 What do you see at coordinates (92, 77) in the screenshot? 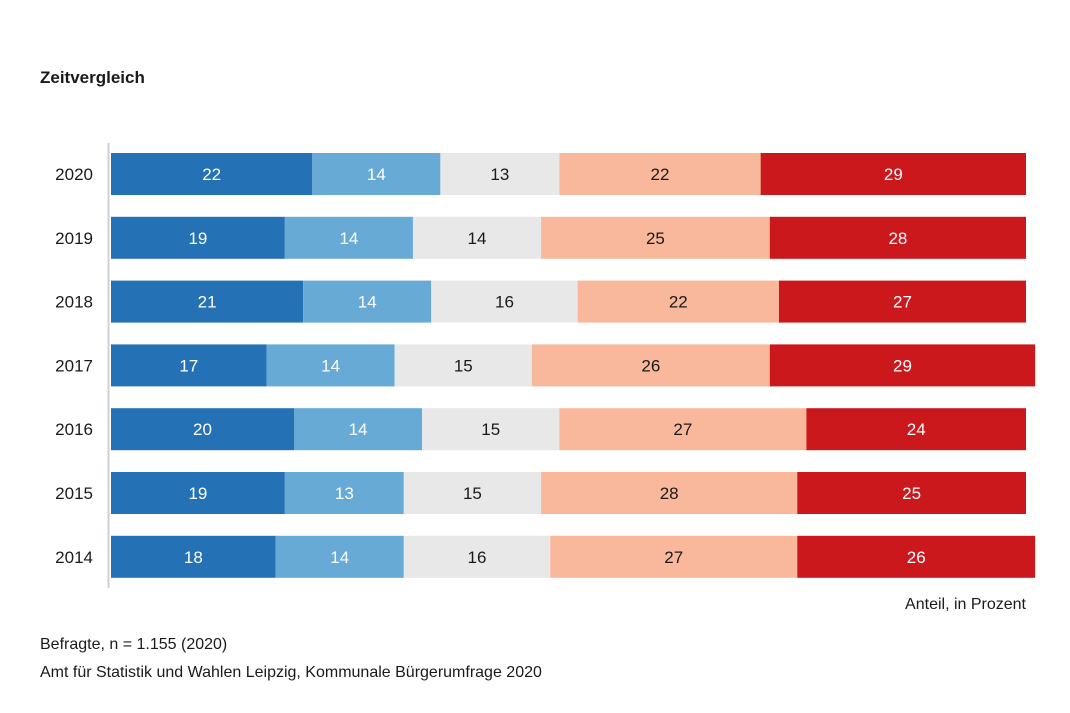
I see `chart-title: Zeitvergleich` at bounding box center [92, 77].